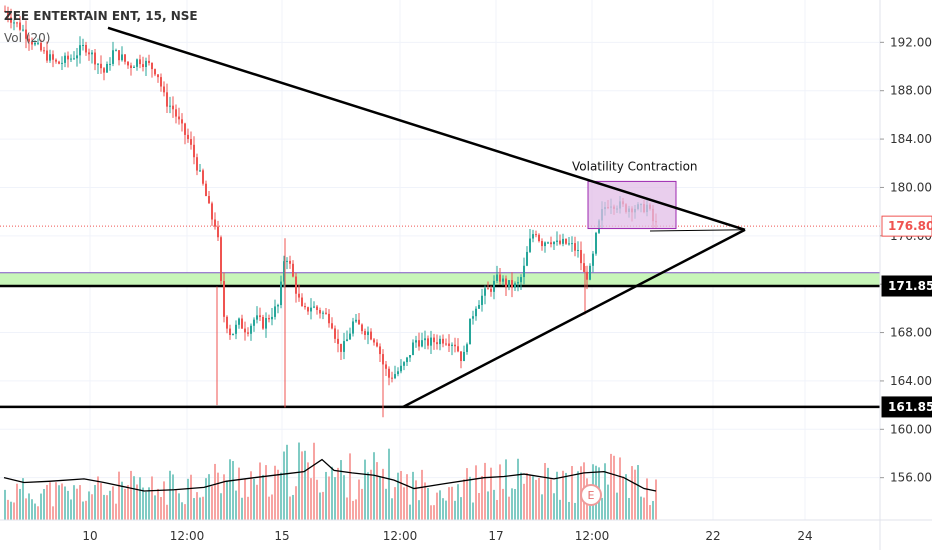 This screenshot has width=932, height=550. Describe the element at coordinates (911, 91) in the screenshot. I see `y-tick-label: 188.00` at that location.